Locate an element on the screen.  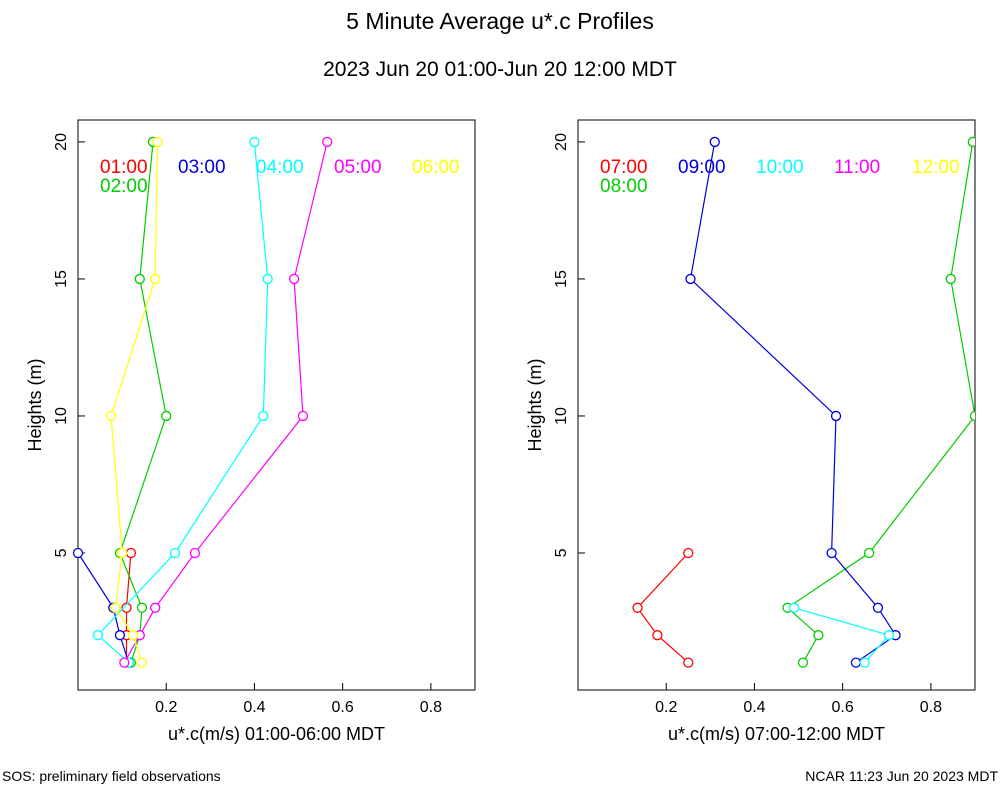
x-axis-label: u*.c(m/s) 01:00-06:00 MDT is located at coordinates (276, 734).